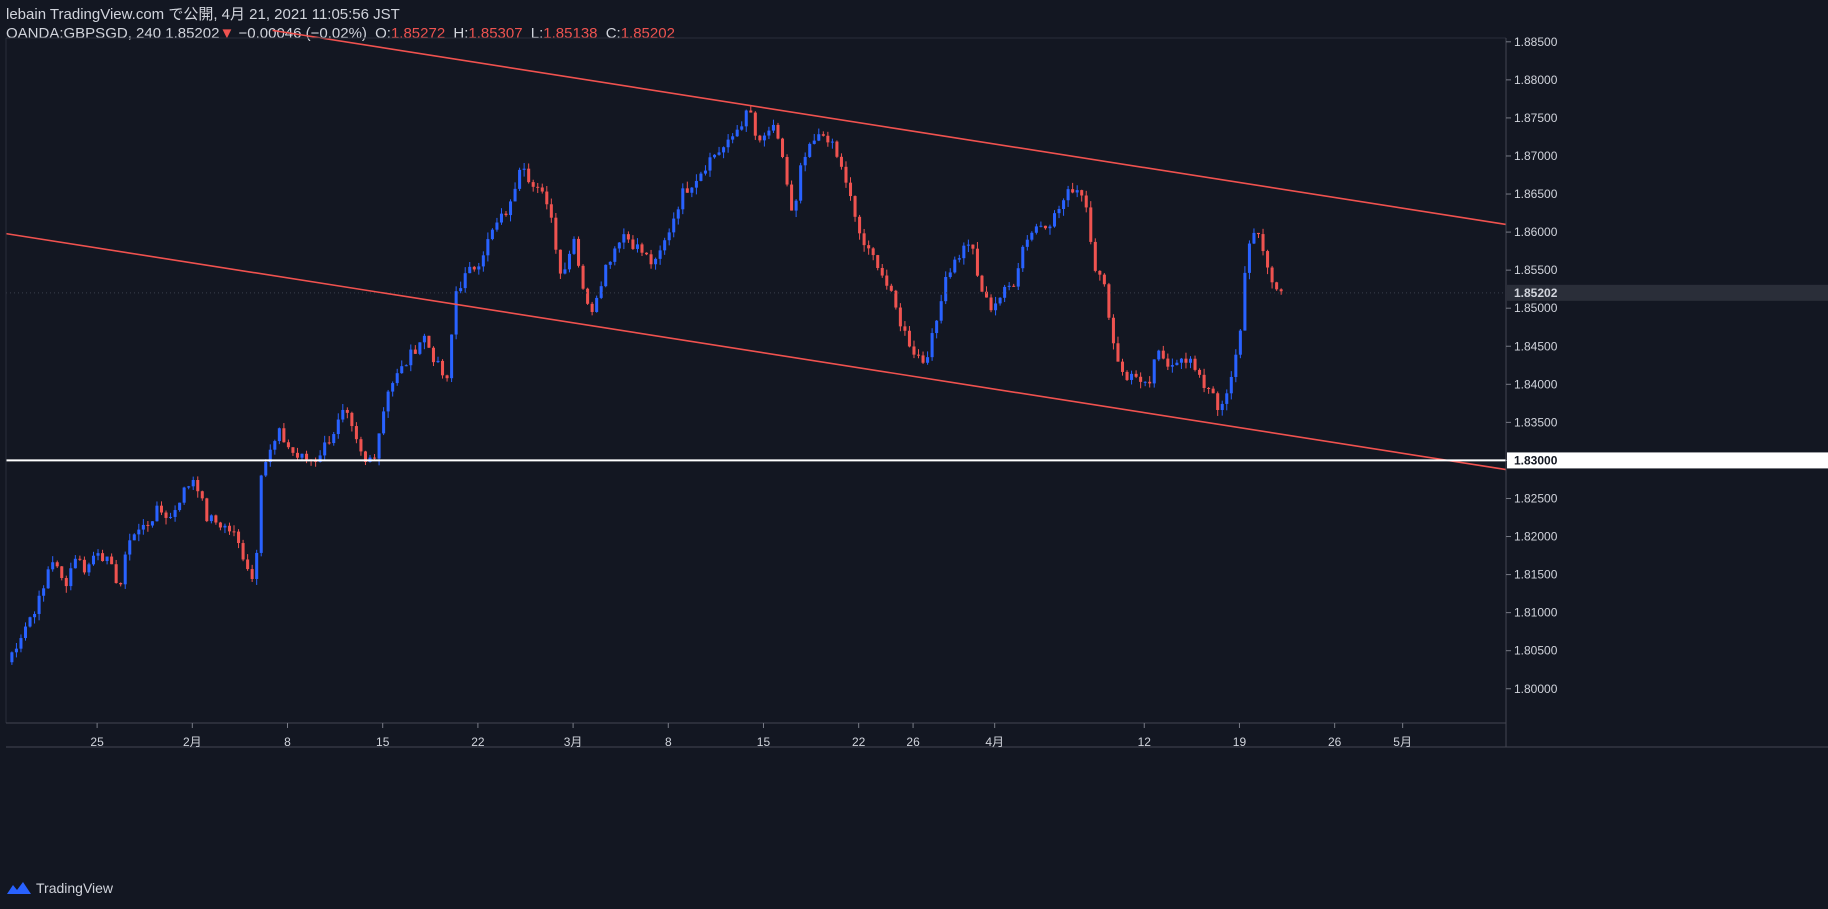  Describe the element at coordinates (97, 742) in the screenshot. I see `time-tick-label: 25` at that location.